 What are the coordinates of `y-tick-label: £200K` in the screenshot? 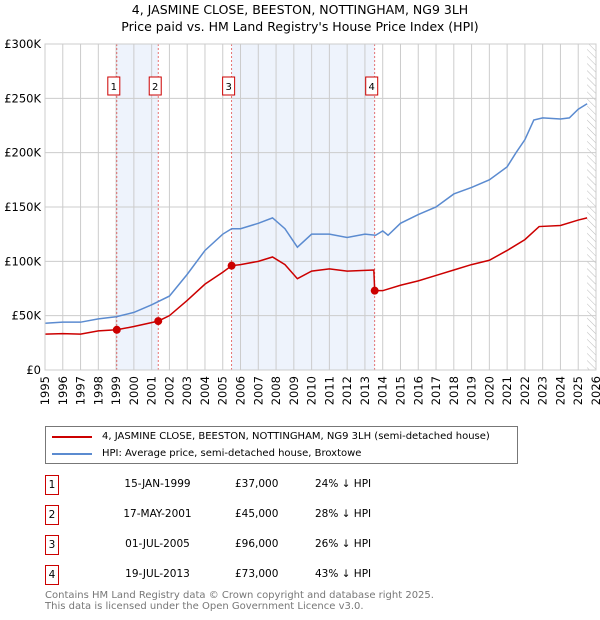 It's located at (22, 153).